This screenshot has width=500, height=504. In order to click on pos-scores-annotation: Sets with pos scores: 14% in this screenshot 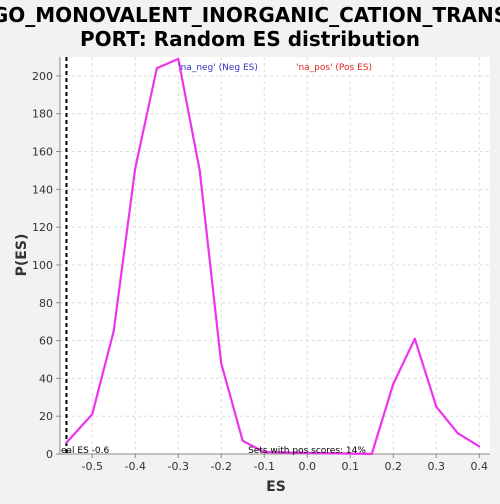, I will do `click(307, 451)`.